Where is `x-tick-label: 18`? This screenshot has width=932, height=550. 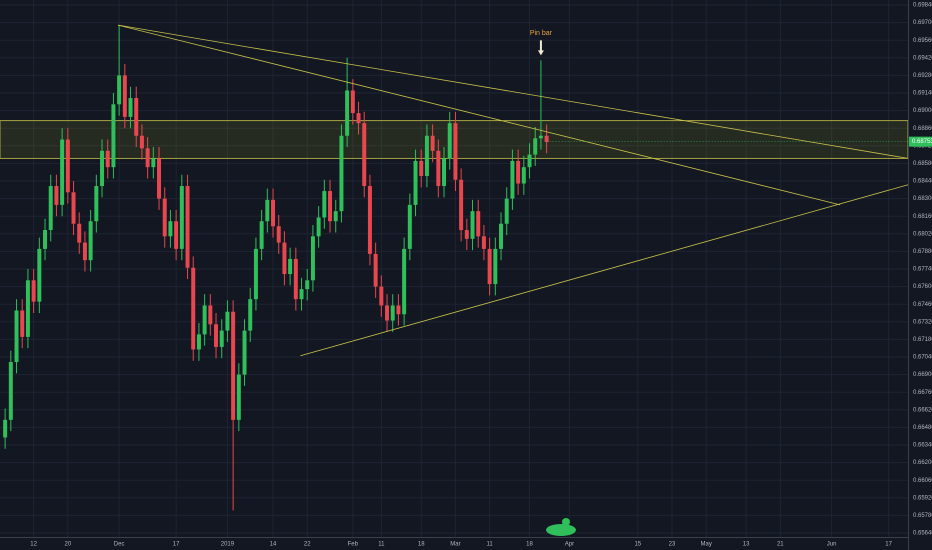 x-tick-label: 18 is located at coordinates (529, 545).